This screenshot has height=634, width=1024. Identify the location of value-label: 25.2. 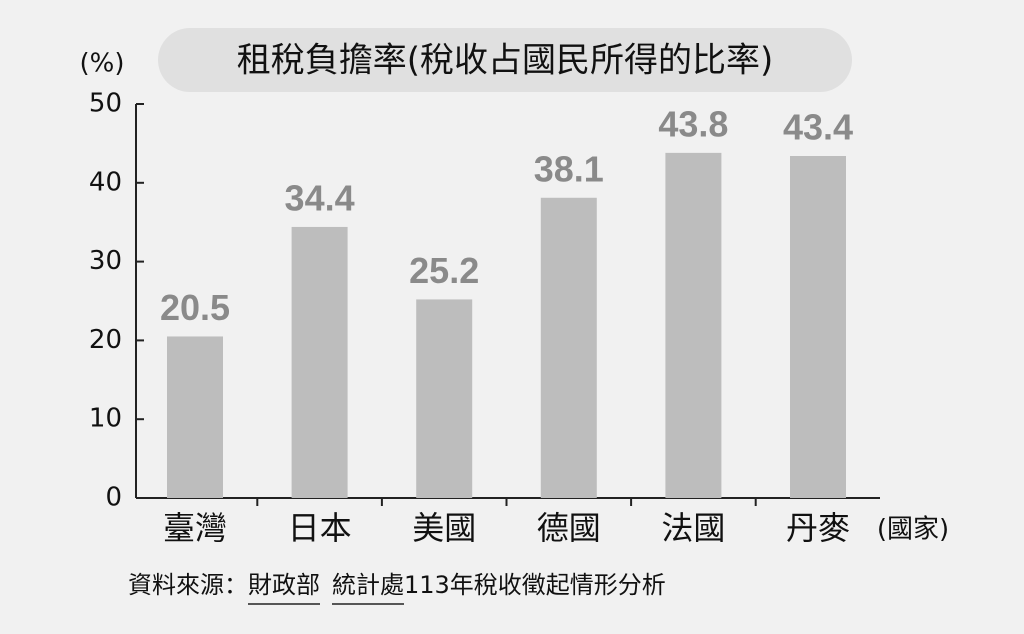
(444, 270).